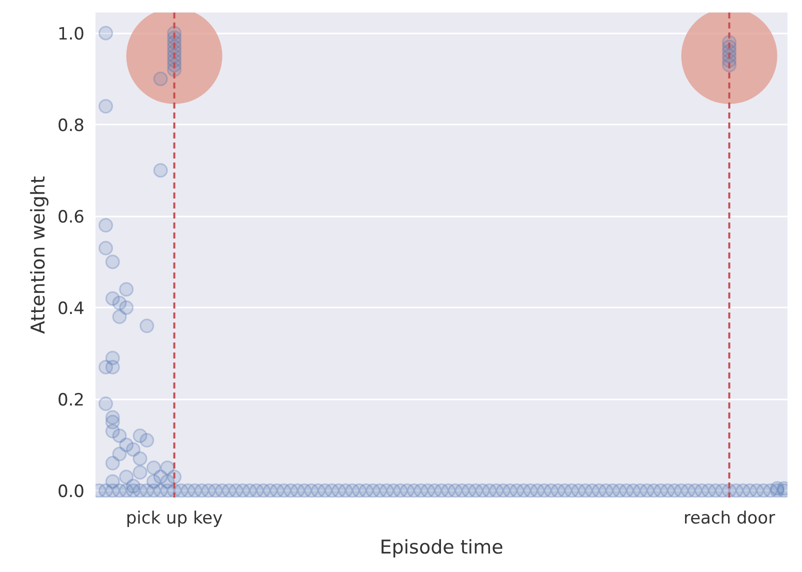 This screenshot has height=572, width=802. I want to click on x-axis-title: Episode time, so click(442, 547).